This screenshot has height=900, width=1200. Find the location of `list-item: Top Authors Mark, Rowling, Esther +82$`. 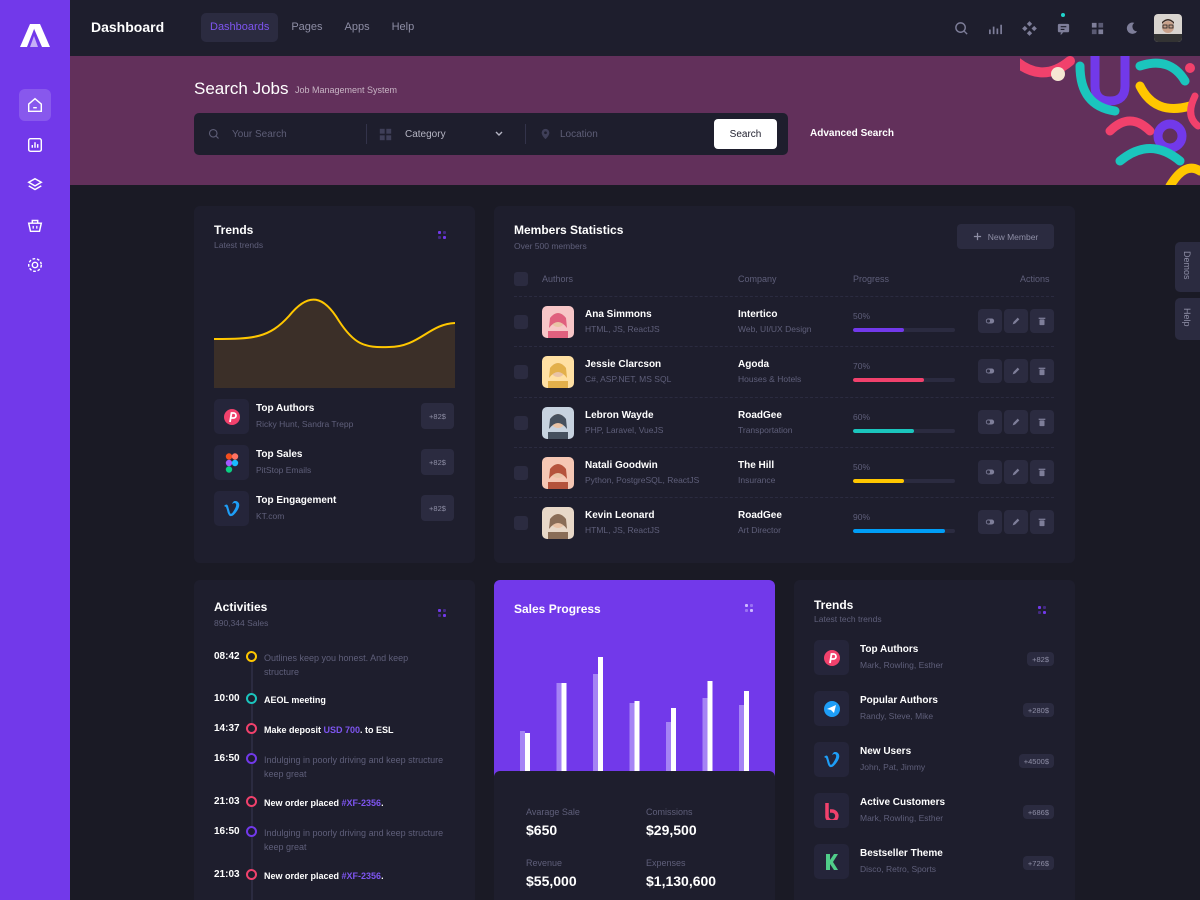

list-item: Top Authors Mark, Rowling, Esther +82$ is located at coordinates (934, 658).